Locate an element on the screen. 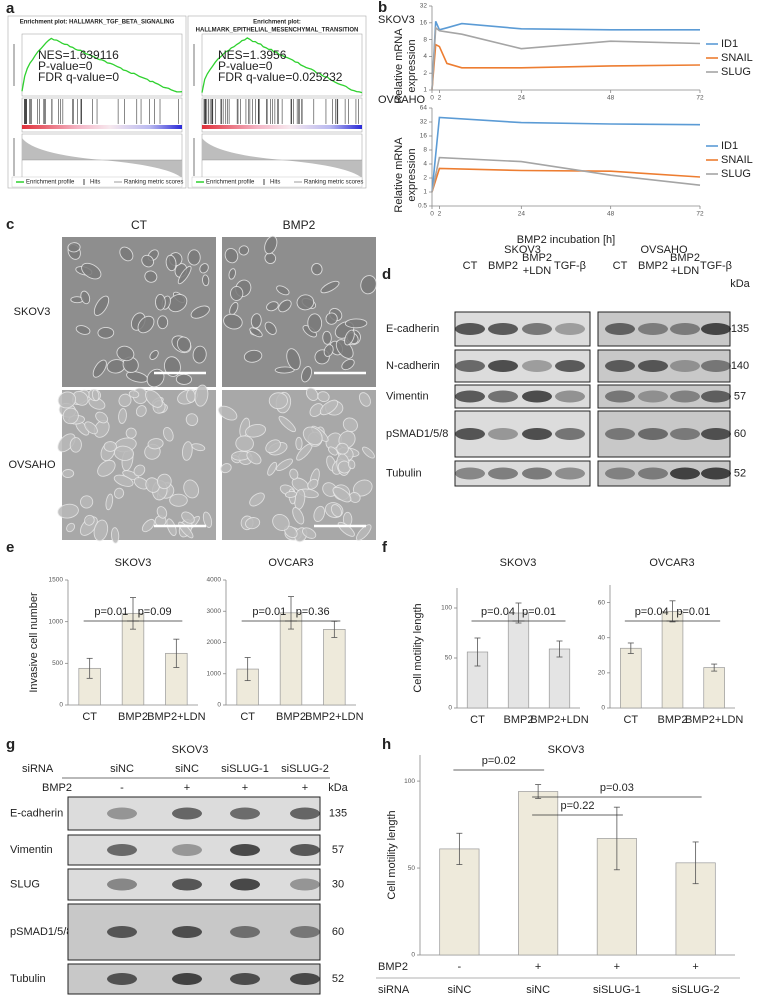  y-tick-label: 20 is located at coordinates (602, 673).